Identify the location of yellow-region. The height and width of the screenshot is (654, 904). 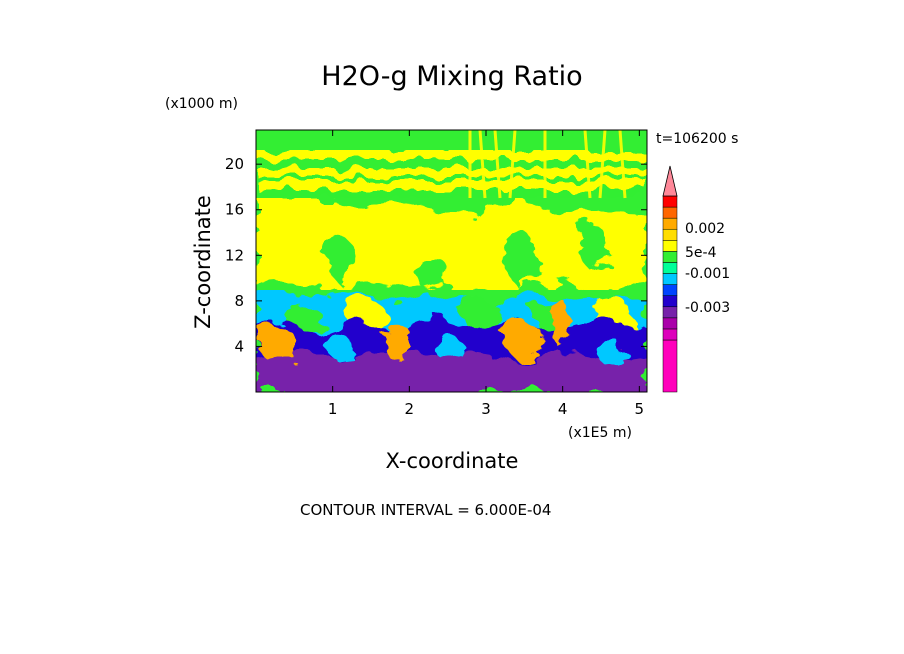
(451, 244).